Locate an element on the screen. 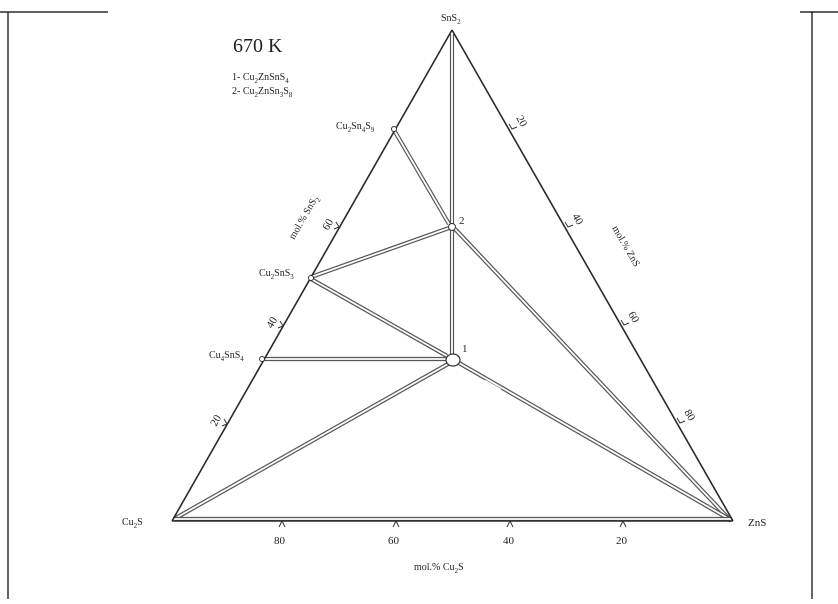 This screenshot has width=838, height=604. tie-line-cu2sn4s9-point2 is located at coordinates (421, 177).